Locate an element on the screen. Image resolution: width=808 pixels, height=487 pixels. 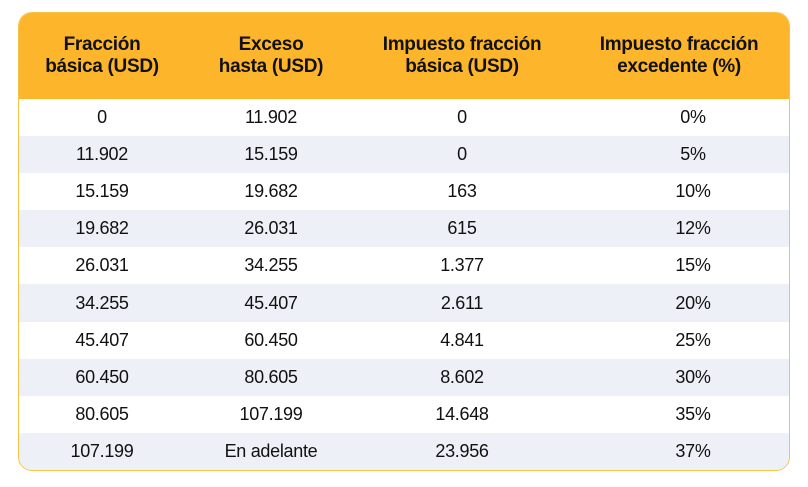
table-row: 0 11.902 0 0% is located at coordinates (404, 118).